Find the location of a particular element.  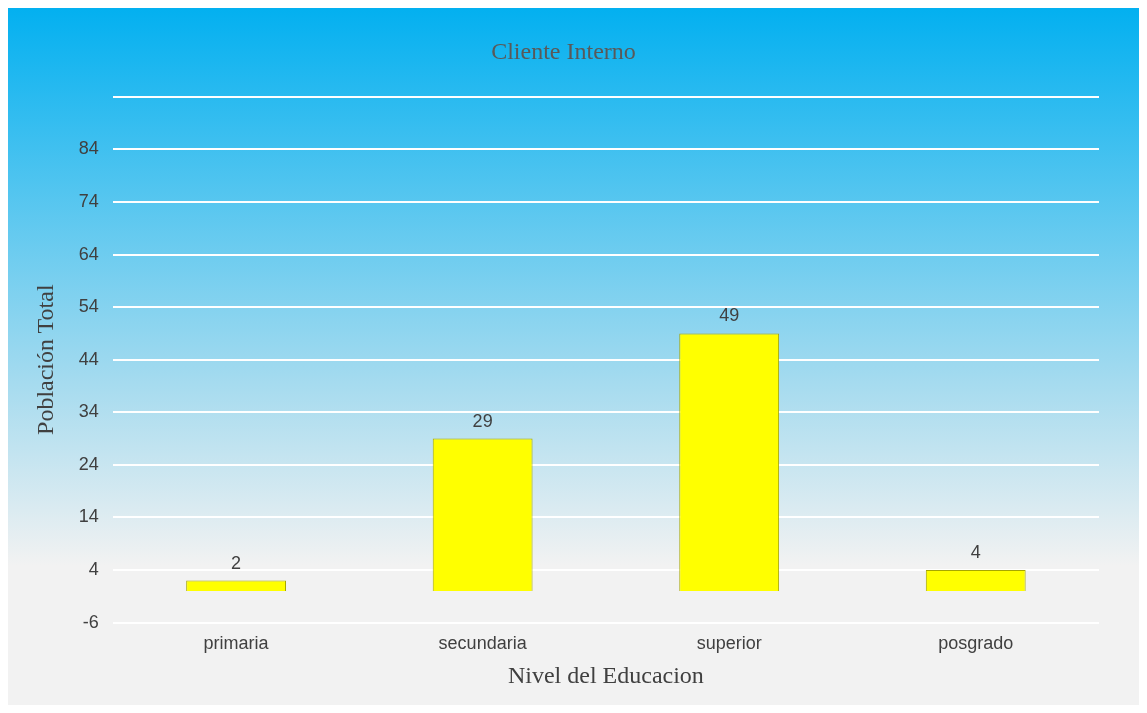

data-label: 29 is located at coordinates (482, 420).